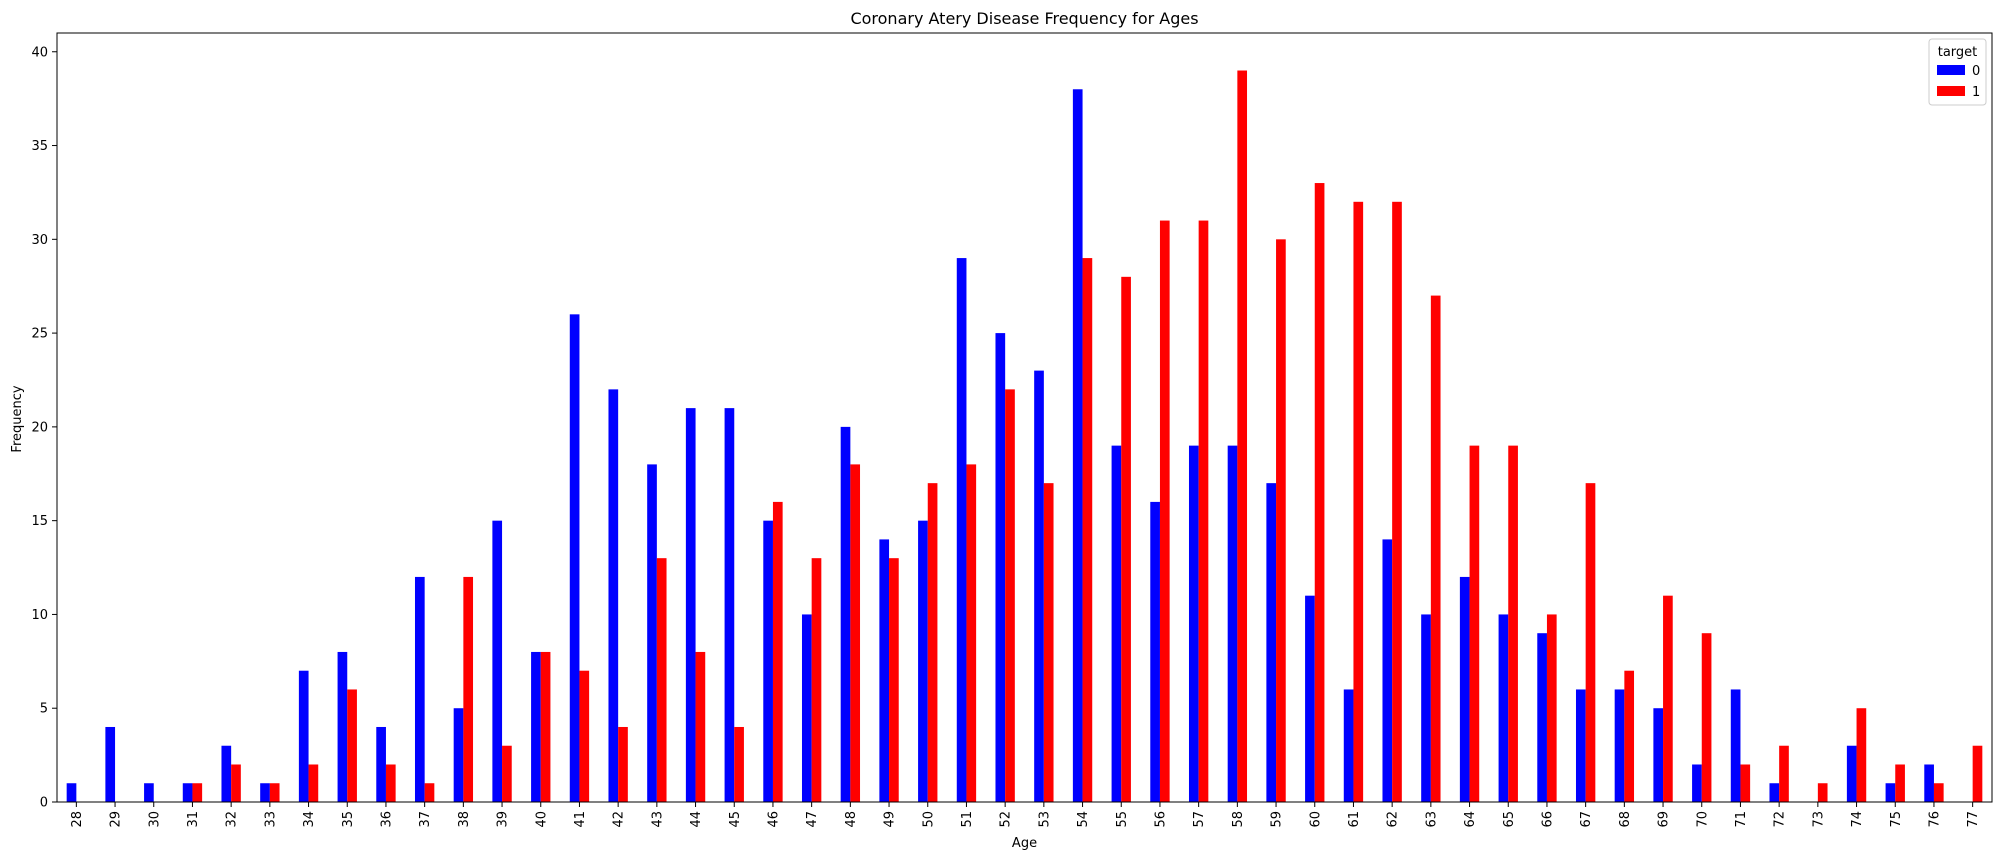  I want to click on x-tick-label: 59, so click(1277, 819).